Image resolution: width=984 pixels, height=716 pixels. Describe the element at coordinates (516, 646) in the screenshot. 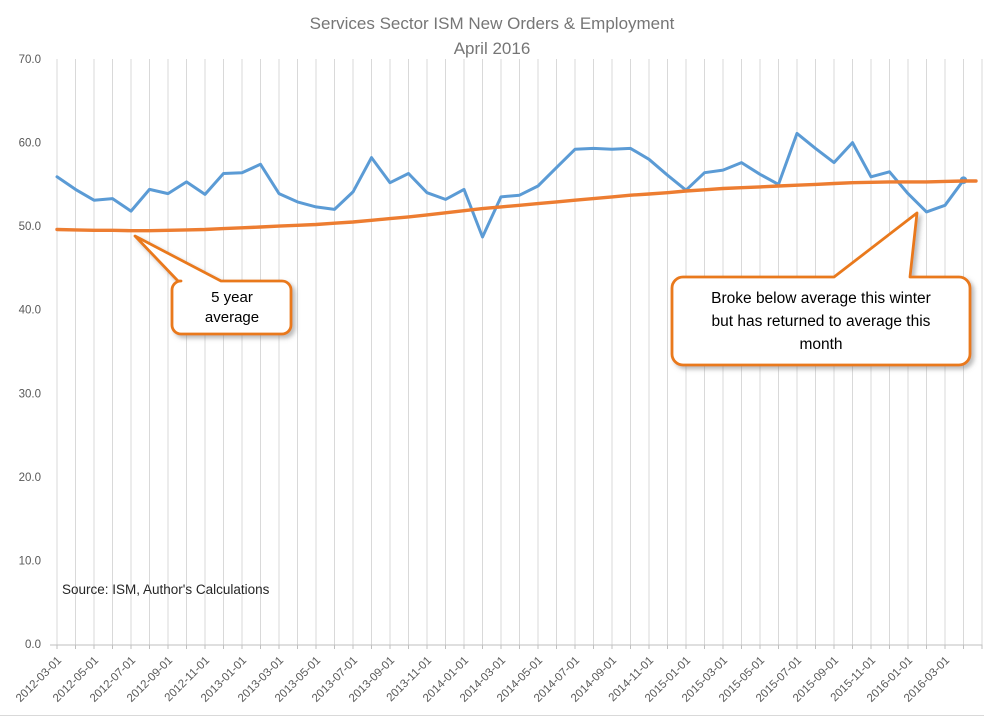

I see `x-axis` at that location.